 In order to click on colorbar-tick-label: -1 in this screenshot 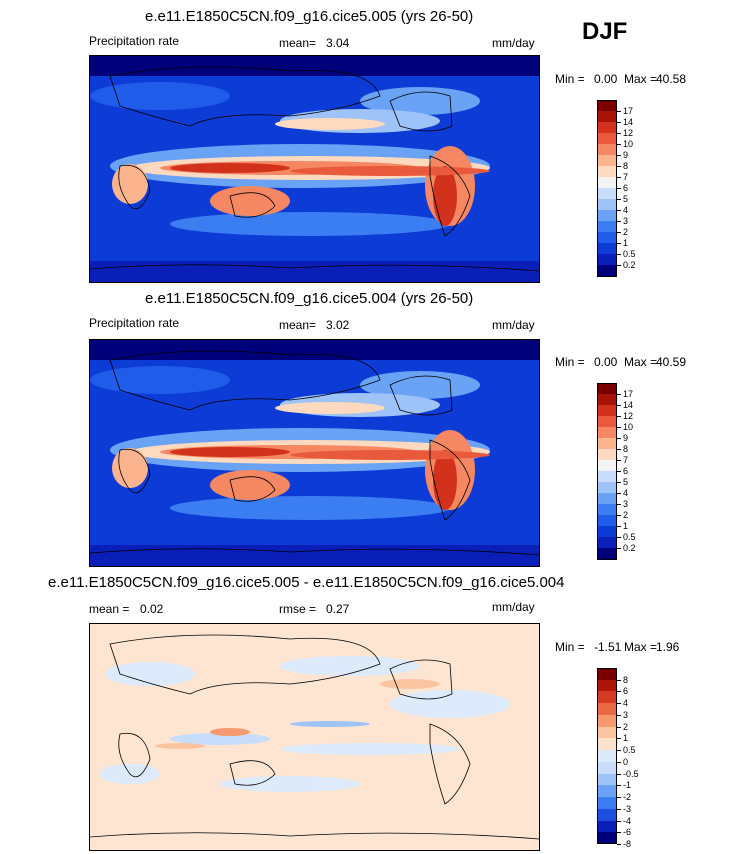, I will do `click(627, 785)`.